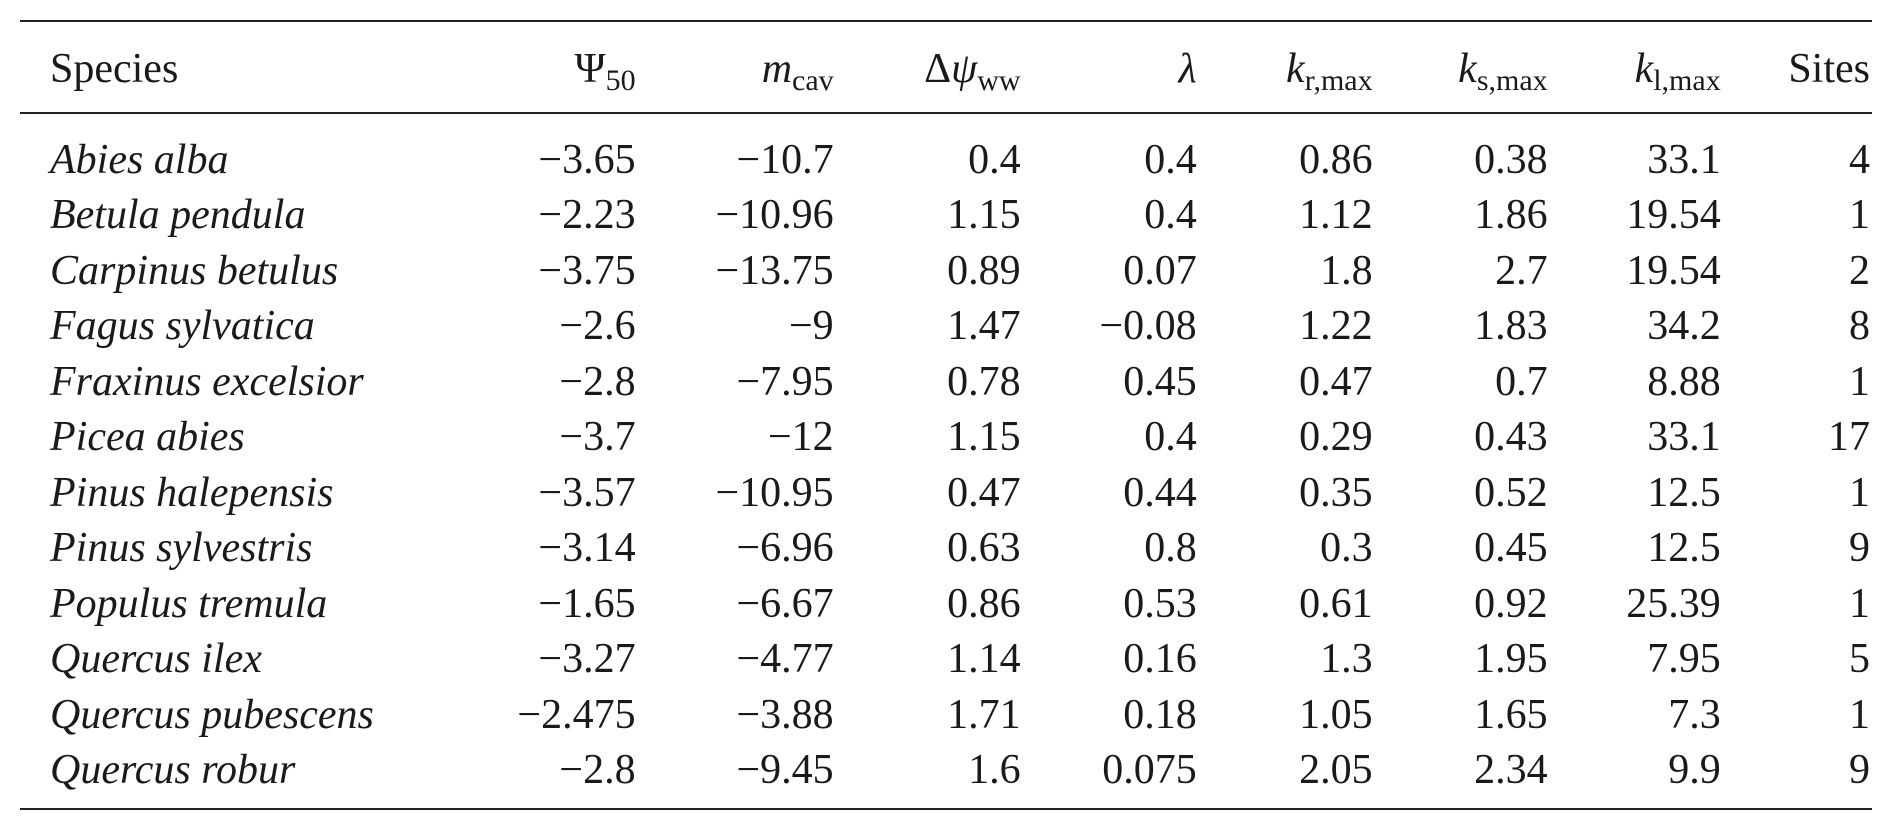  Describe the element at coordinates (587, 492) in the screenshot. I see `cell-psi50: −3.57` at that location.